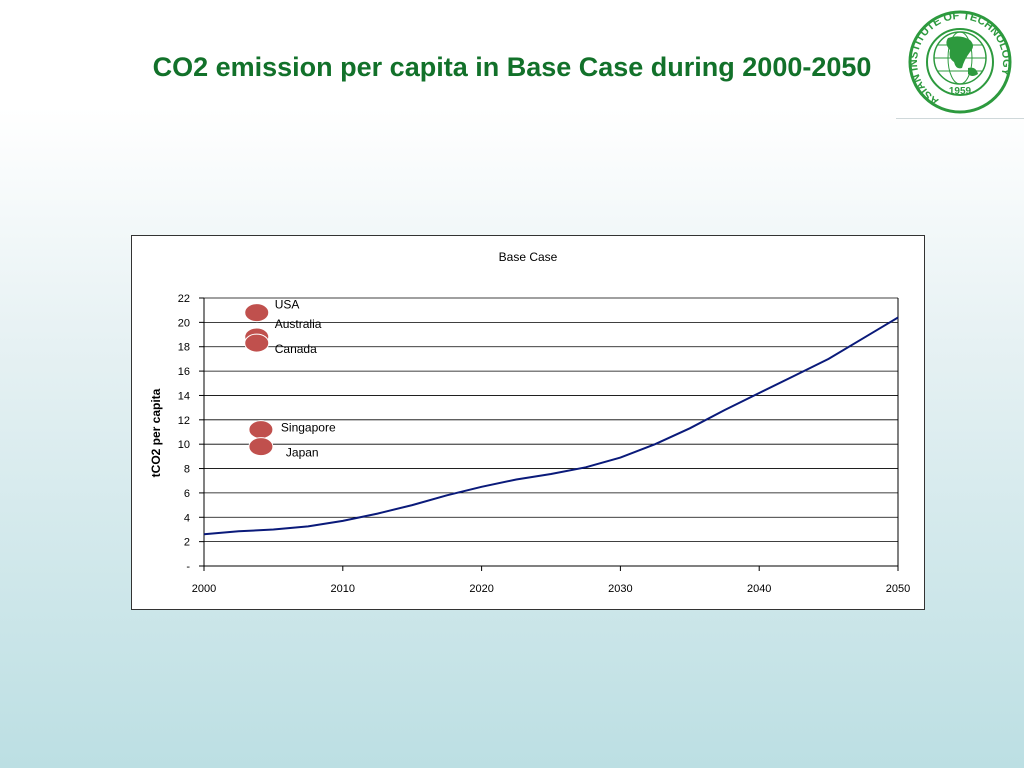 This screenshot has height=768, width=1024. What do you see at coordinates (187, 543) in the screenshot?
I see `y-tick-label: 2` at bounding box center [187, 543].